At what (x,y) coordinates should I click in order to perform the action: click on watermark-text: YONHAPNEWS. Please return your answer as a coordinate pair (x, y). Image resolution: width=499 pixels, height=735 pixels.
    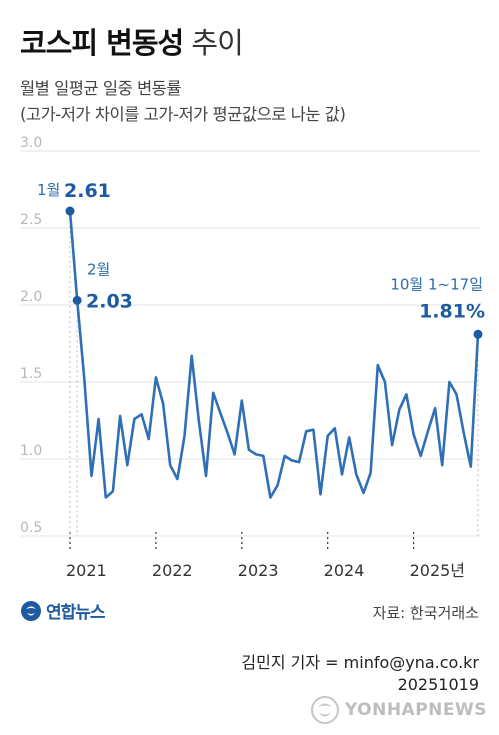
    Looking at the image, I should click on (415, 710).